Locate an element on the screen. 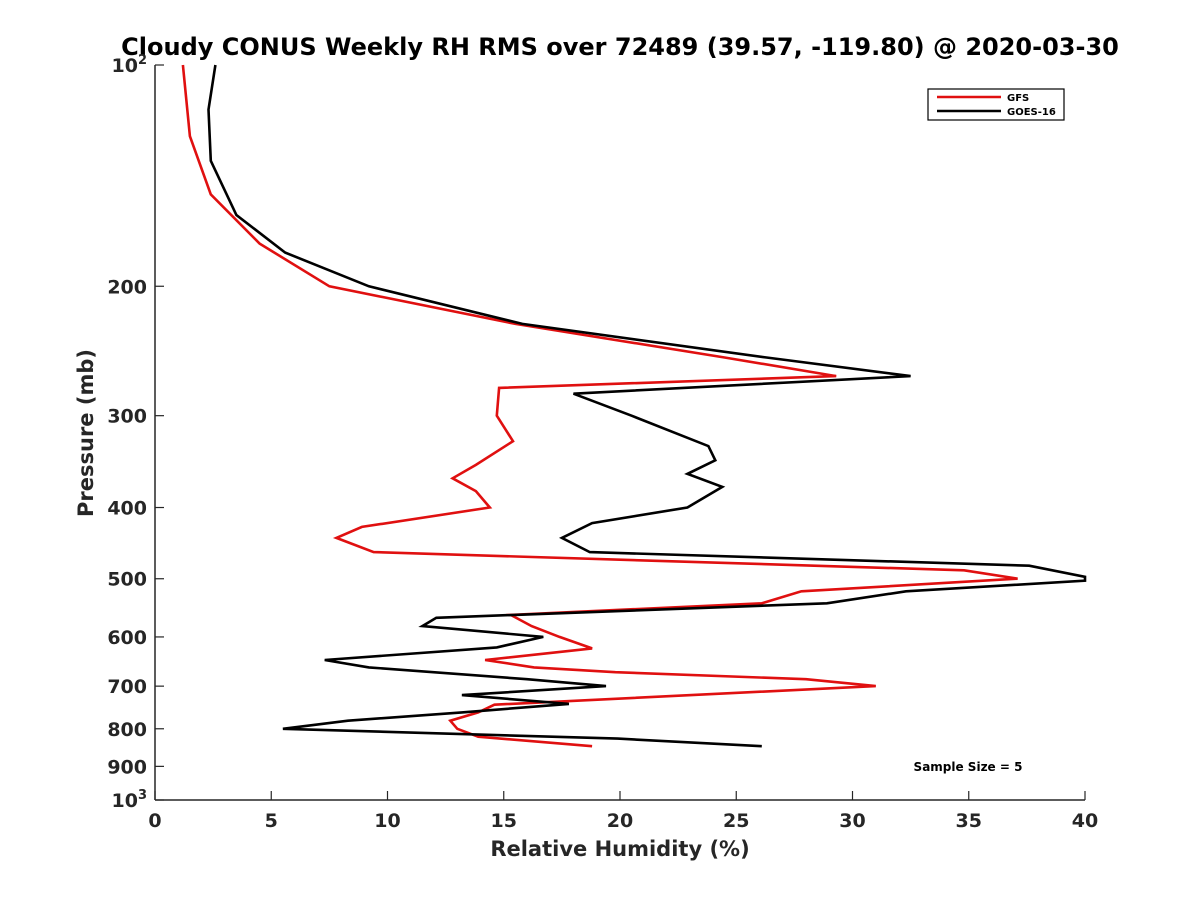 The width and height of the screenshot is (1200, 900). x-tick-label: 35 is located at coordinates (969, 821).